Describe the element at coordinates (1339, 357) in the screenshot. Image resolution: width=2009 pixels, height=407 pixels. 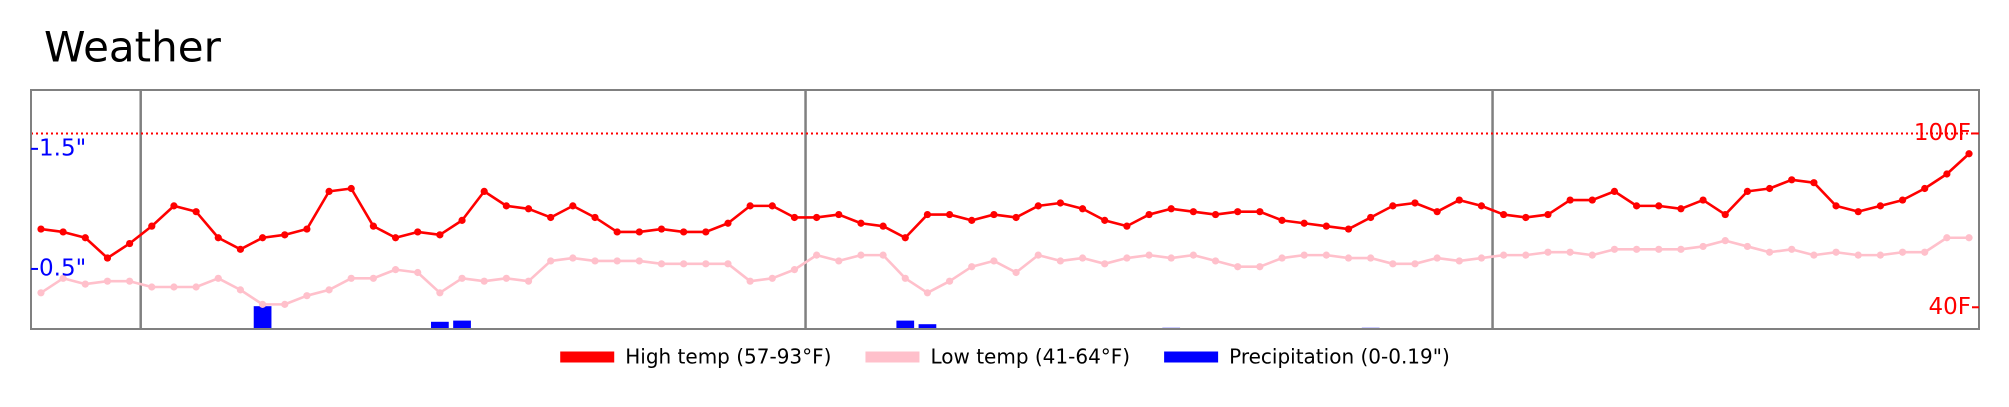
I see `legend-label: Precipitation (0-0.19")` at that location.